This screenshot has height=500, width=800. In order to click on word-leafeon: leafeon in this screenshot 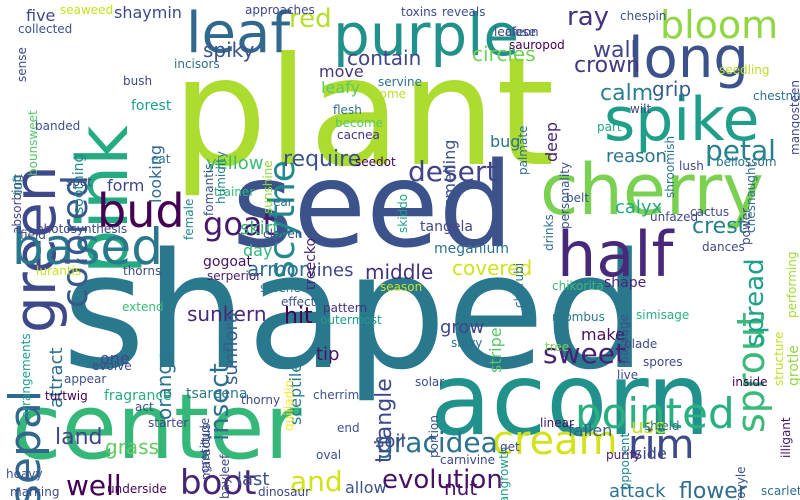, I will do `click(516, 32)`.